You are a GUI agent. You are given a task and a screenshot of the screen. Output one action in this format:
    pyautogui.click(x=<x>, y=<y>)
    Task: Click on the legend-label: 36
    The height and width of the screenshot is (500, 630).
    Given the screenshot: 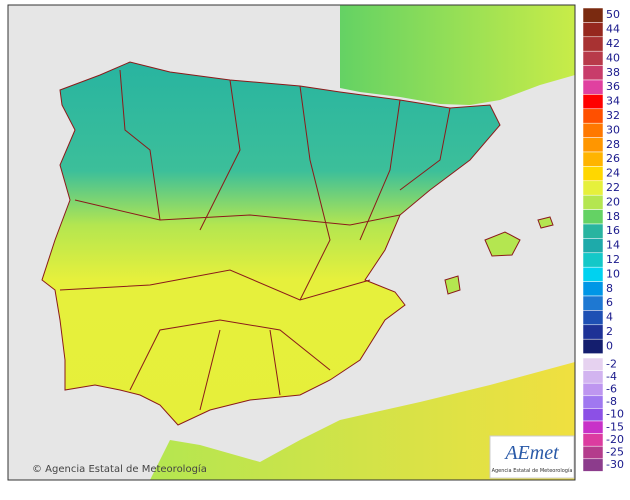 What is the action you would take?
    pyautogui.click(x=613, y=86)
    